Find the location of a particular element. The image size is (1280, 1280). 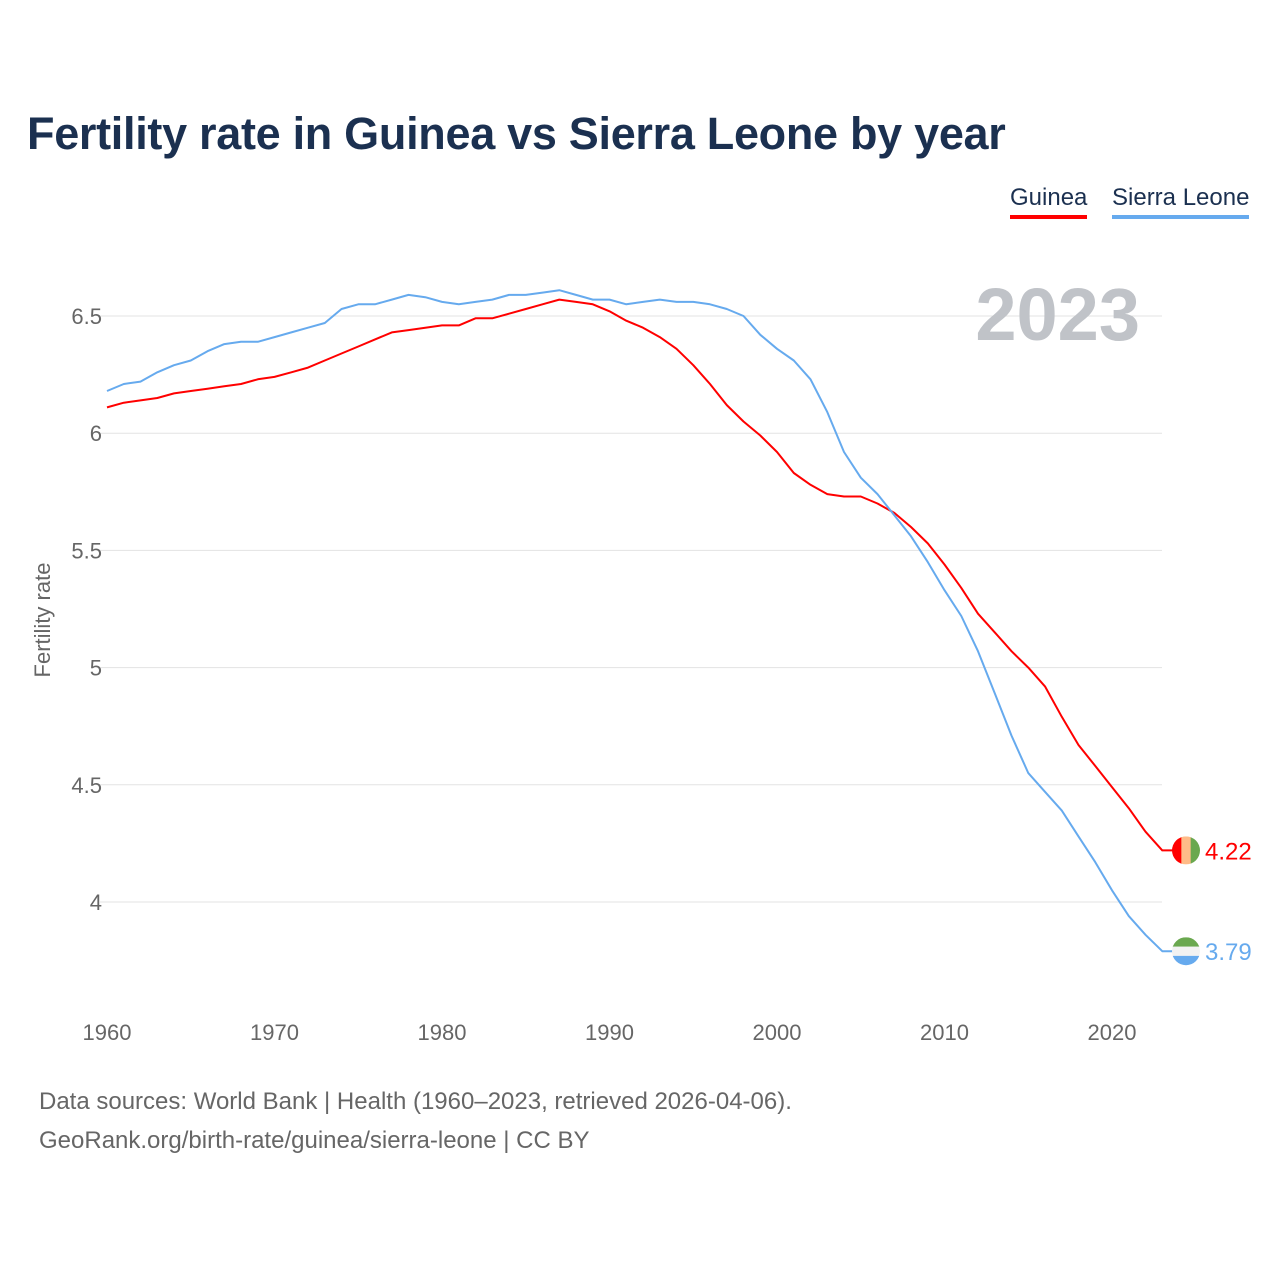

legend-guinea: Guinea is located at coordinates (1049, 201).